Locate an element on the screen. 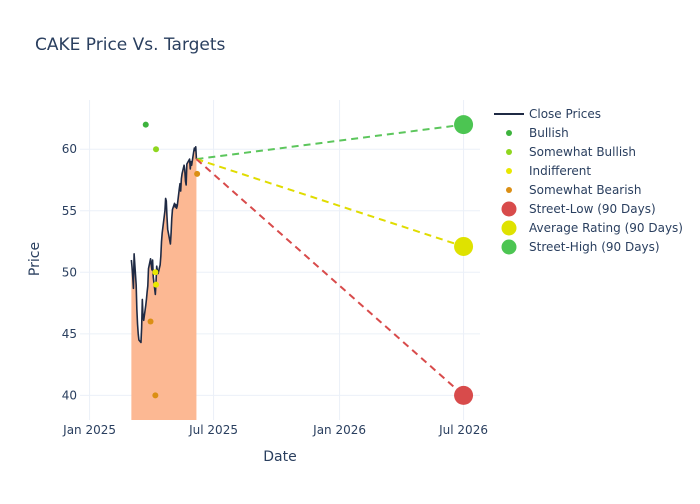 This screenshot has width=700, height=504. legend-item-bullish: Bullish is located at coordinates (537, 133).